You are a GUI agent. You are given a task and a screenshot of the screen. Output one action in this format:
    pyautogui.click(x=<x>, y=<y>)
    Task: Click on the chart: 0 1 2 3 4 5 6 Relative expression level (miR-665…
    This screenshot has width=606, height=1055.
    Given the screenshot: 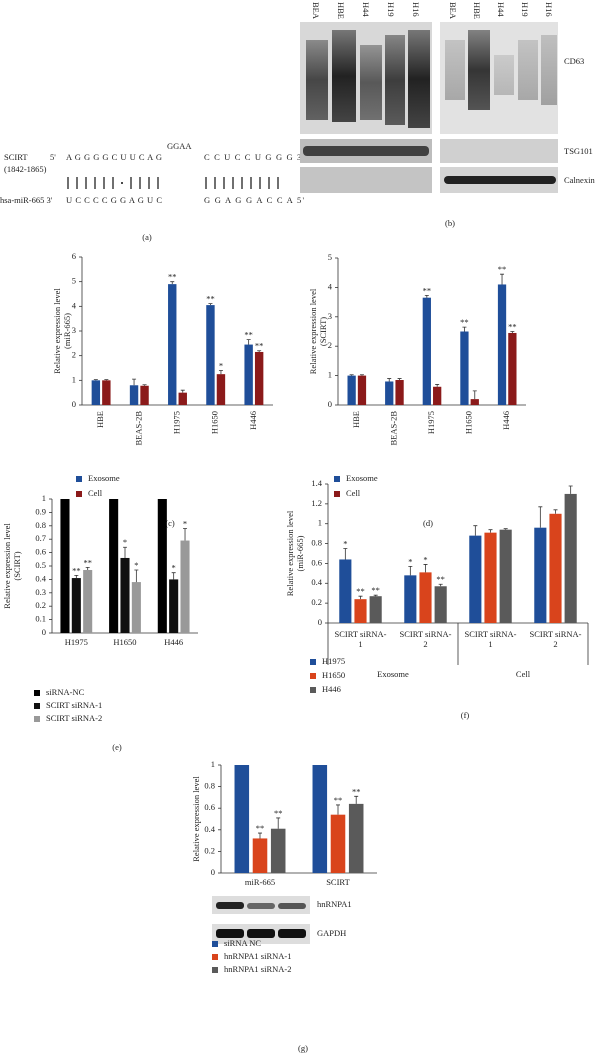 What is the action you would take?
    pyautogui.click(x=162, y=389)
    